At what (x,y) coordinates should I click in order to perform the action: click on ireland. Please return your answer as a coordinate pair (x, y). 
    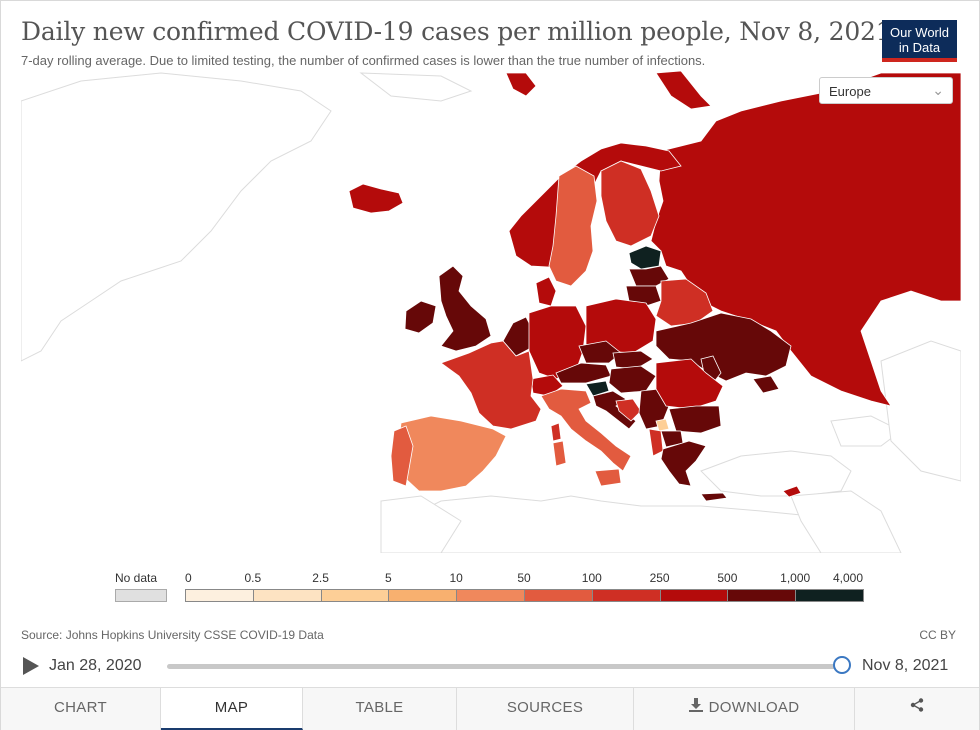
    Looking at the image, I should click on (420, 317).